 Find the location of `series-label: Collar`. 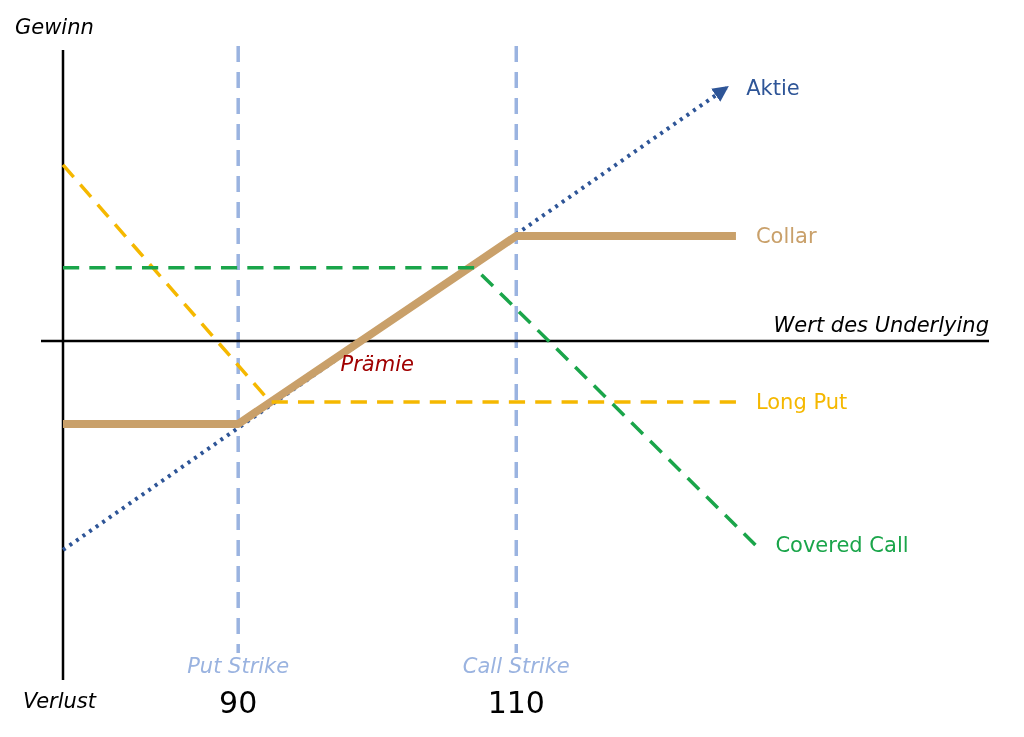

series-label: Collar is located at coordinates (786, 236).